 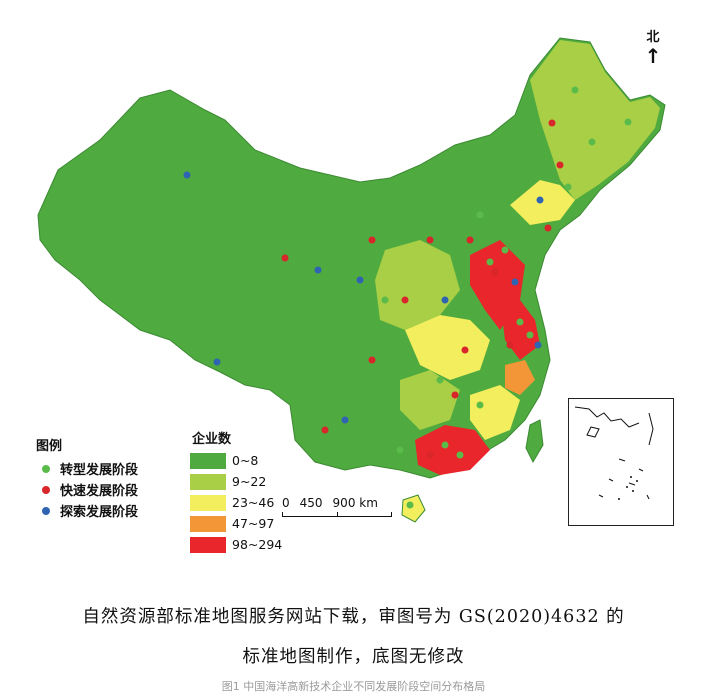 What do you see at coordinates (46, 510) in the screenshot?
I see `blue-dot-icon` at bounding box center [46, 510].